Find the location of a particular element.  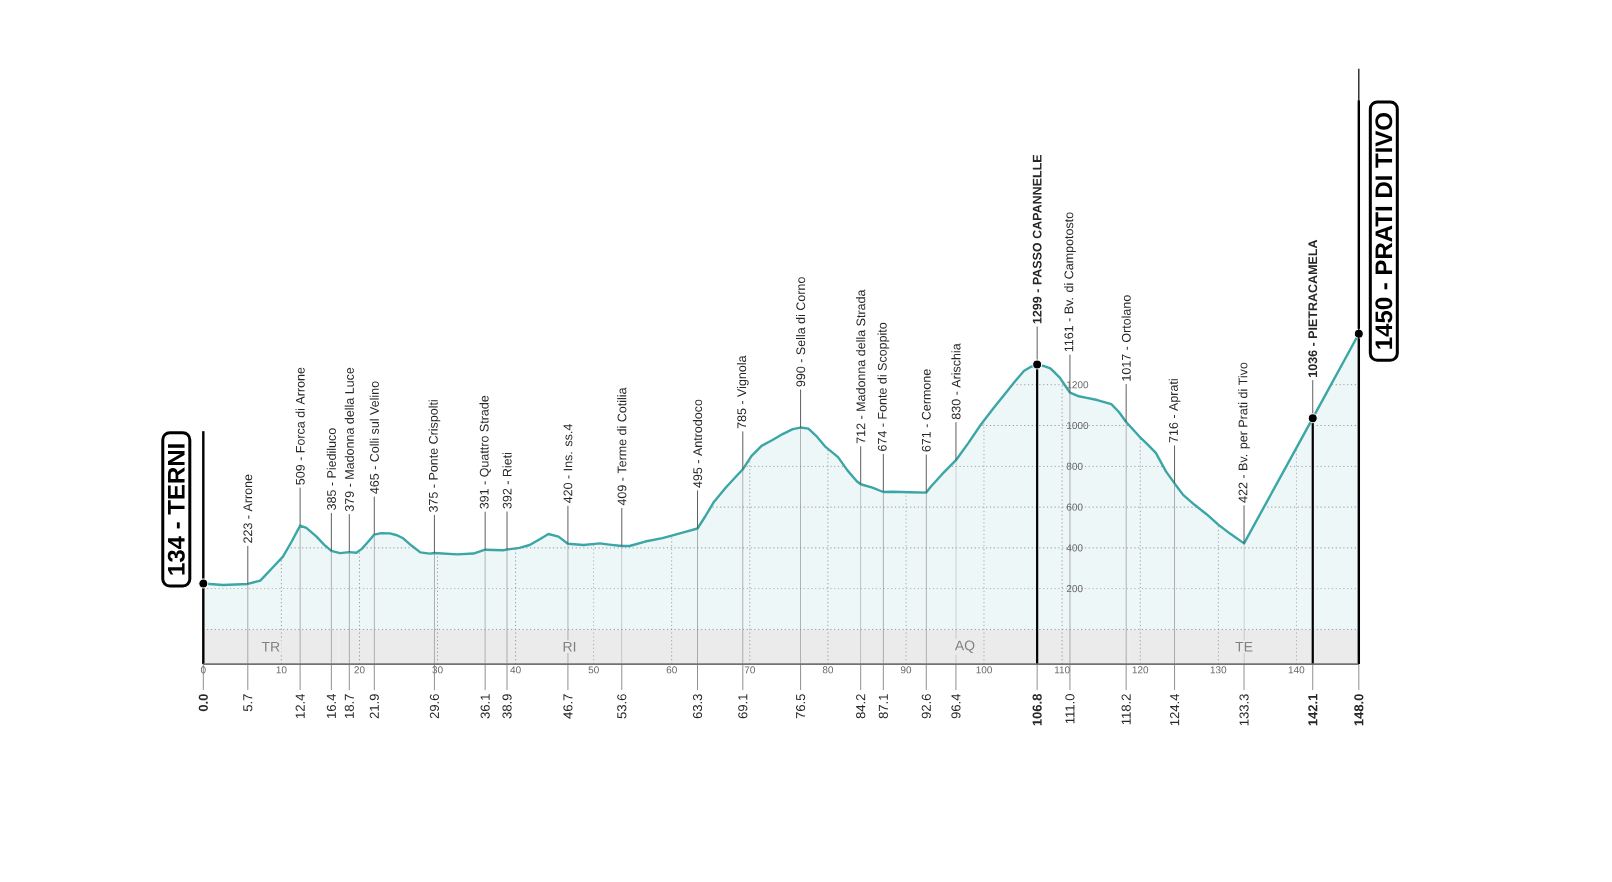

x2-tick-label: 100 is located at coordinates (984, 670).